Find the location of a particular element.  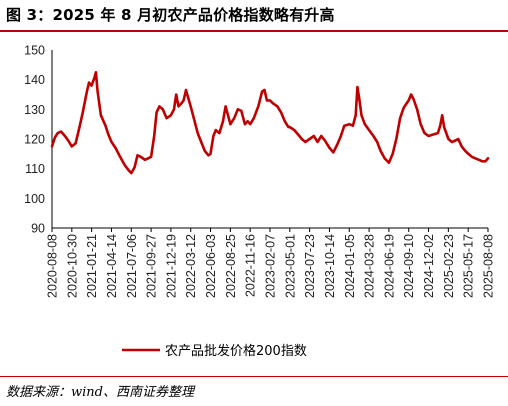

x-tick-label: 2025-02-23 is located at coordinates (449, 266).